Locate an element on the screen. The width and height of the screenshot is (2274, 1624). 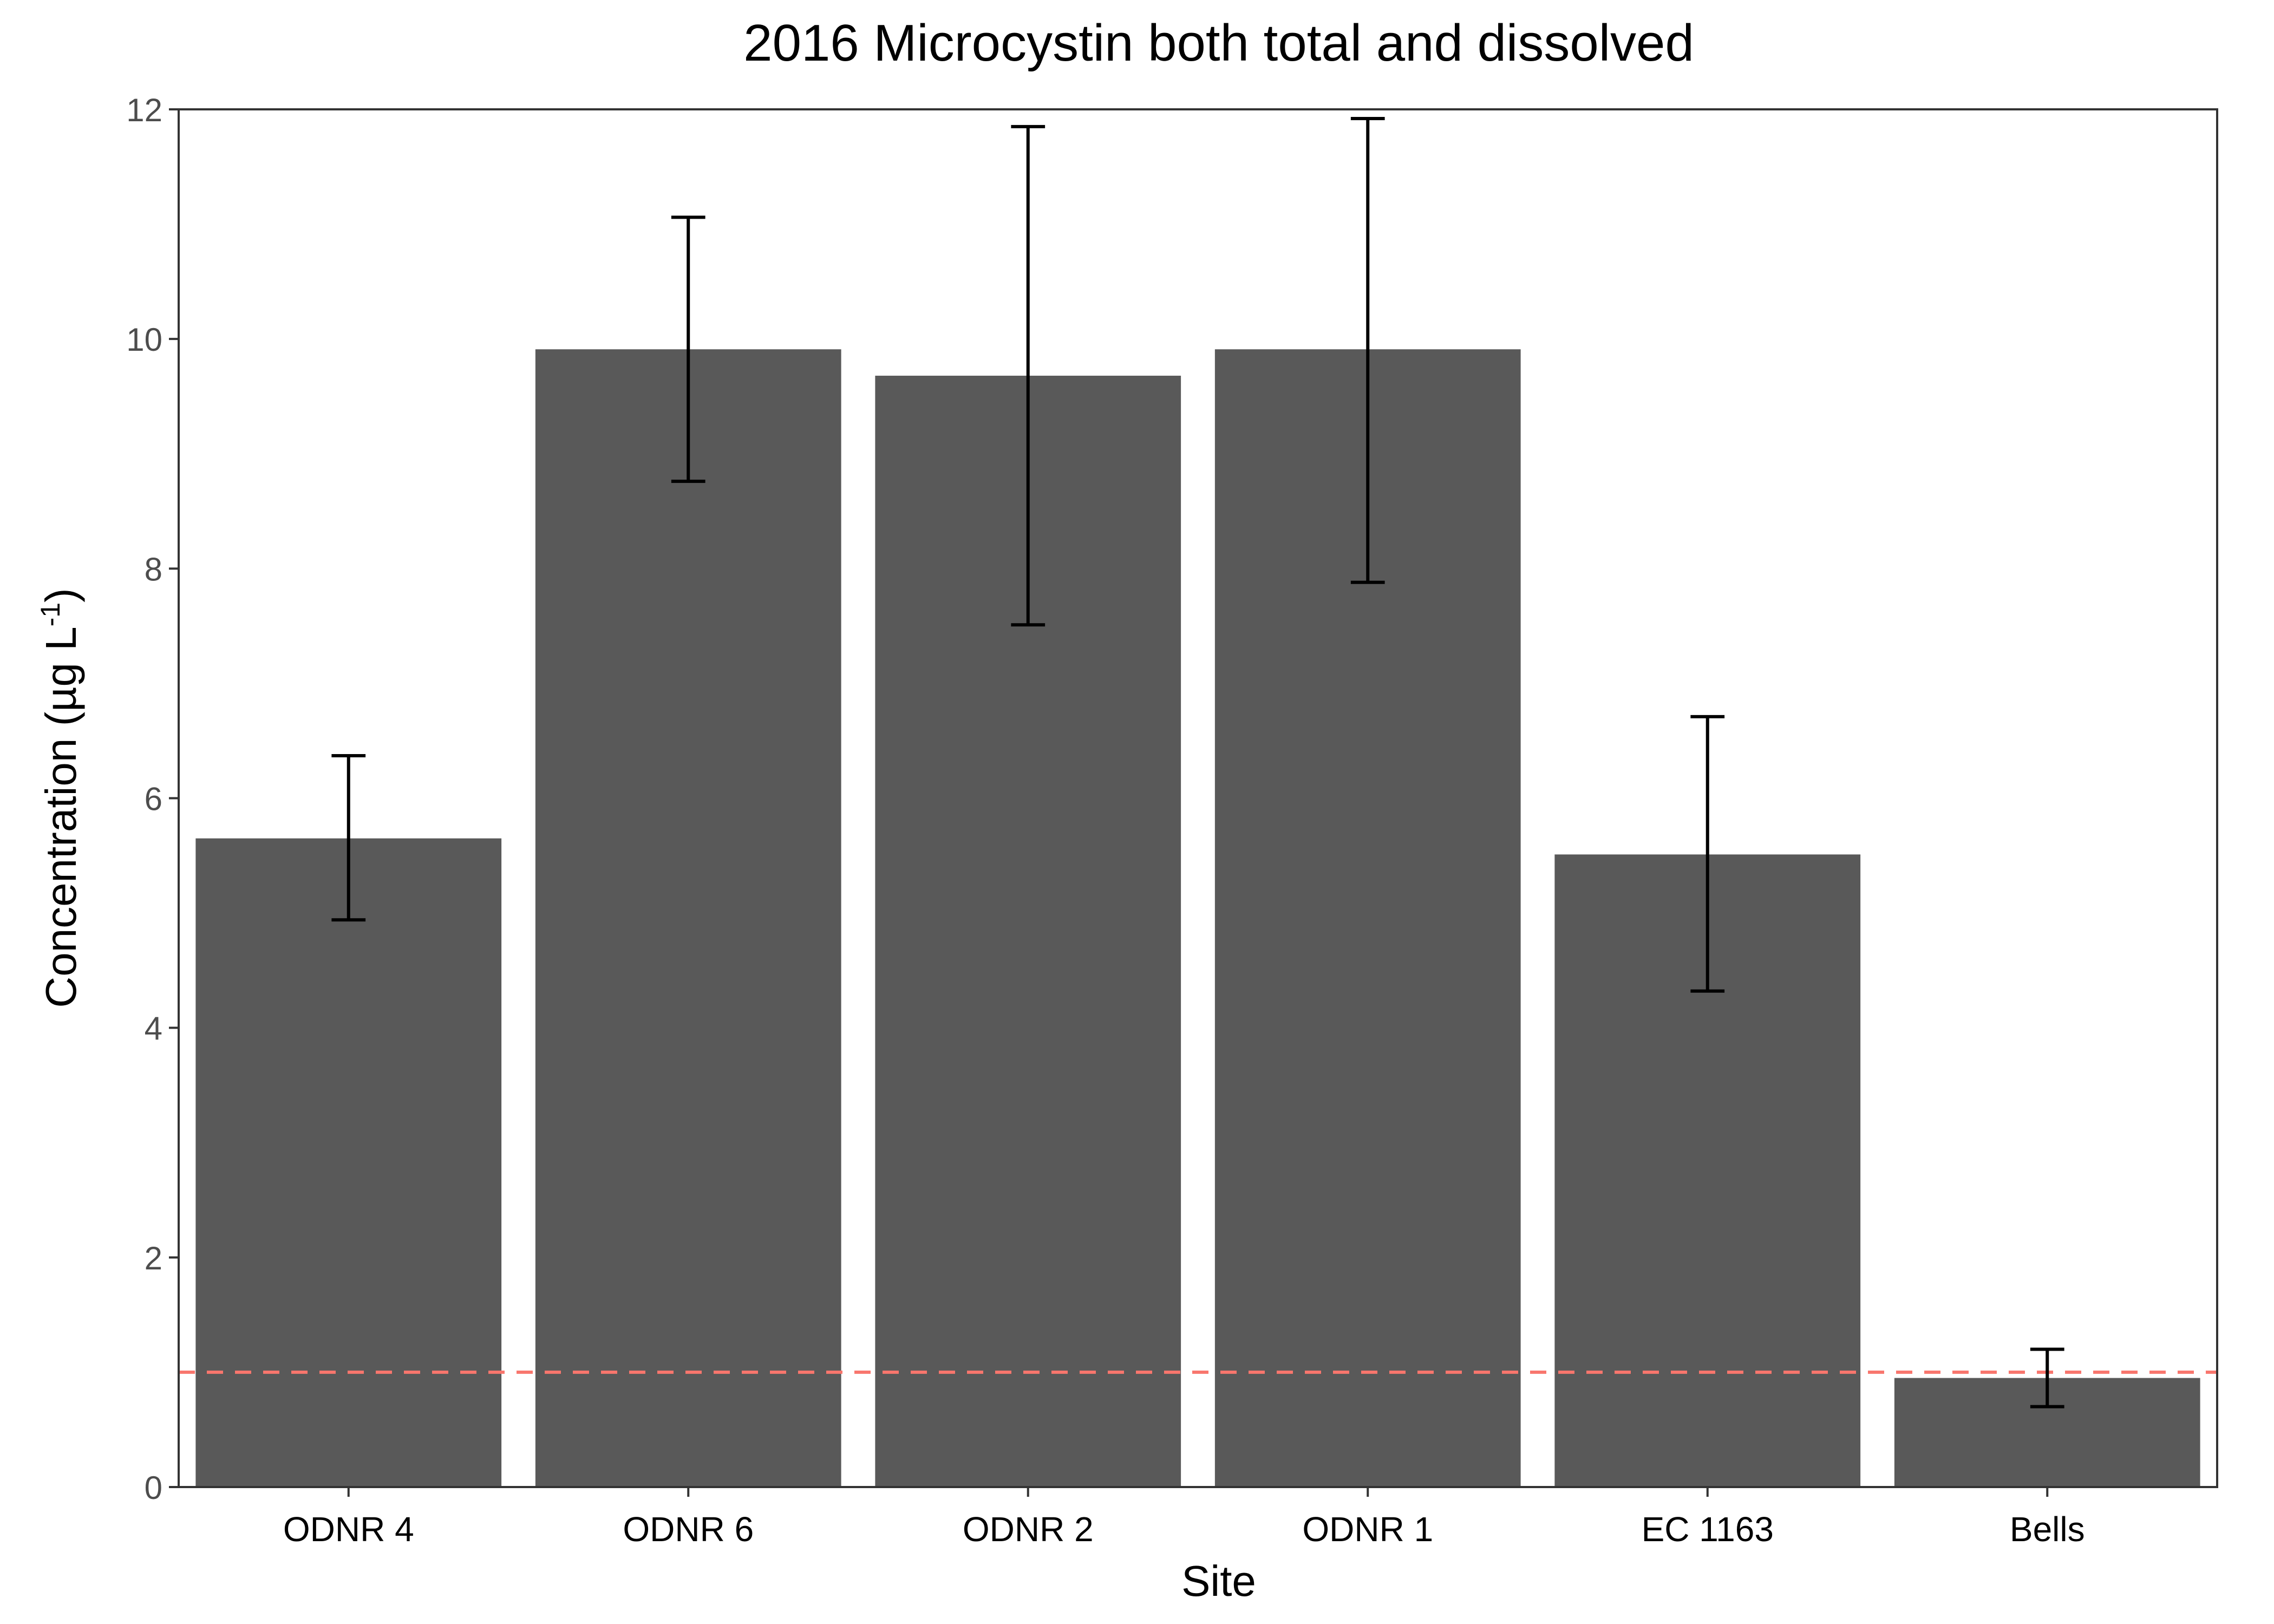
y-axis-title-superscript: -1 is located at coordinates (51, 614).